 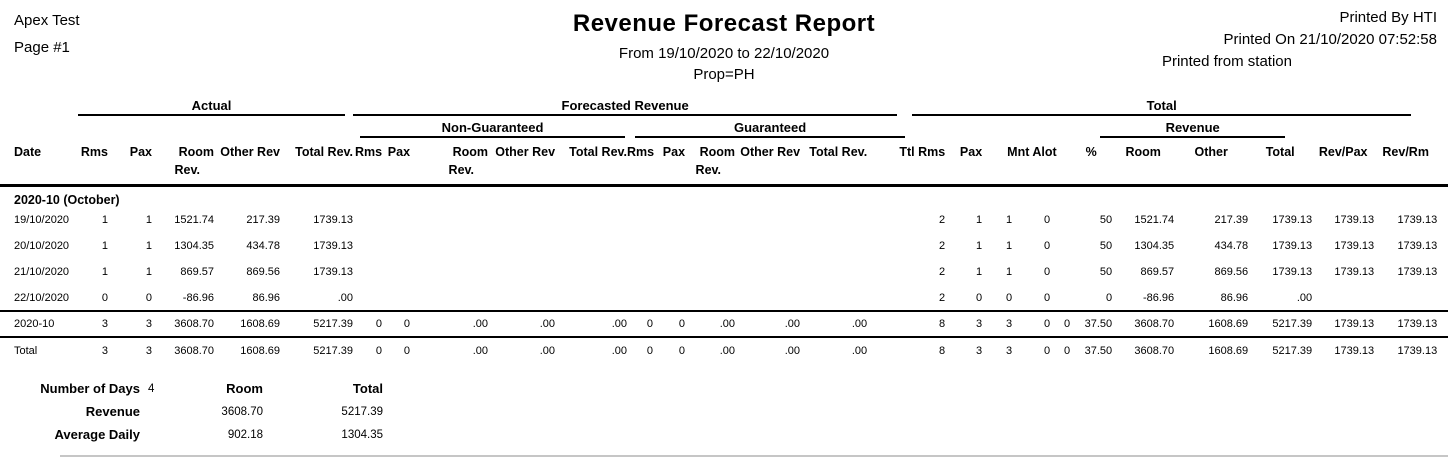 What do you see at coordinates (317, 349) in the screenshot?
I see `value-cell: 5217.39` at bounding box center [317, 349].